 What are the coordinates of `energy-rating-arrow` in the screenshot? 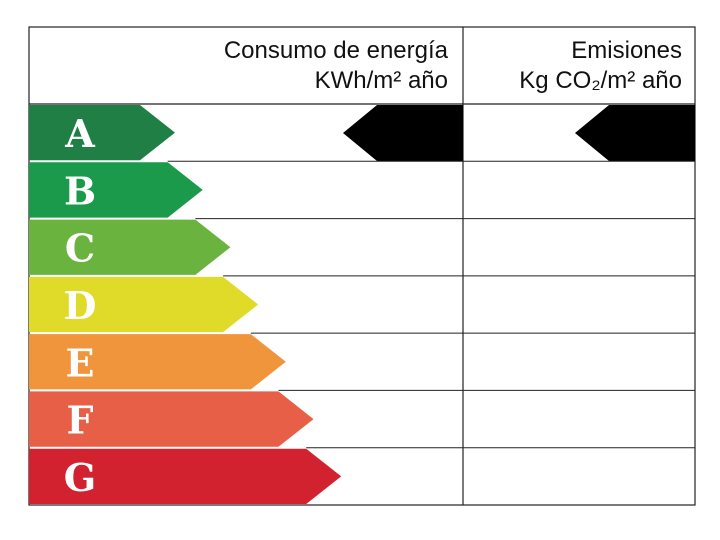 It's located at (403, 133).